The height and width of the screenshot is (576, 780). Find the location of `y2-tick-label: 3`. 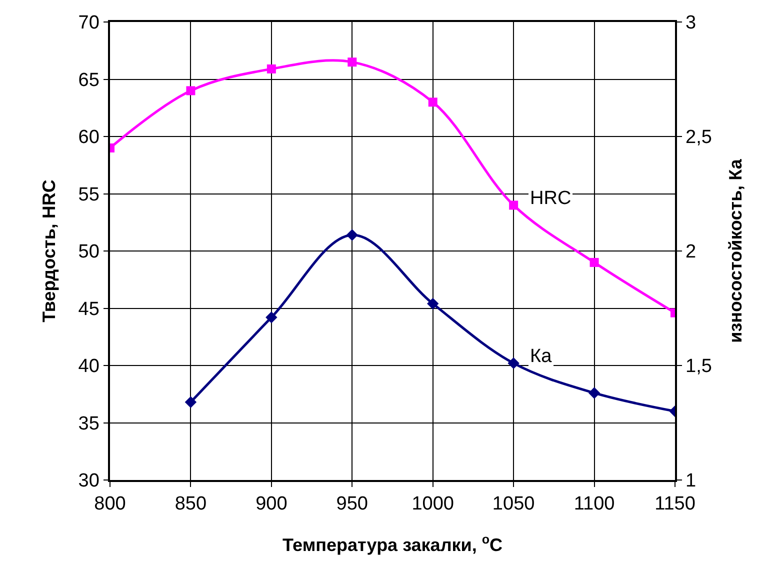

y2-tick-label: 3 is located at coordinates (691, 23).